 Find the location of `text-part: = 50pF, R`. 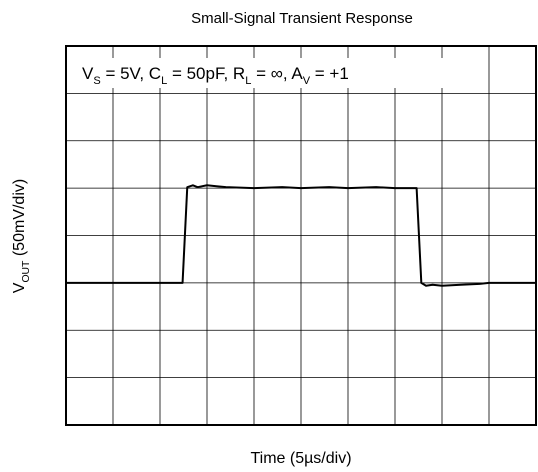

text-part: = 50pF, R is located at coordinates (206, 73).